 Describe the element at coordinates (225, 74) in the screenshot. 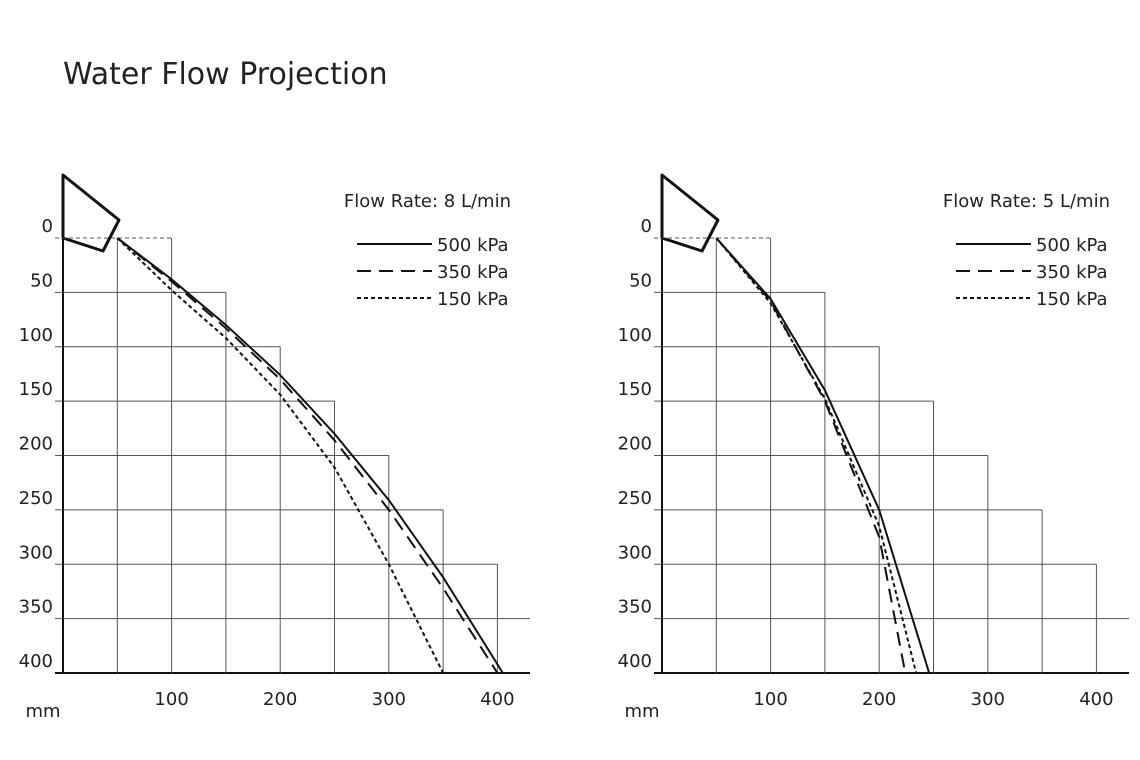

I see `page-title: Water Flow Projection` at that location.